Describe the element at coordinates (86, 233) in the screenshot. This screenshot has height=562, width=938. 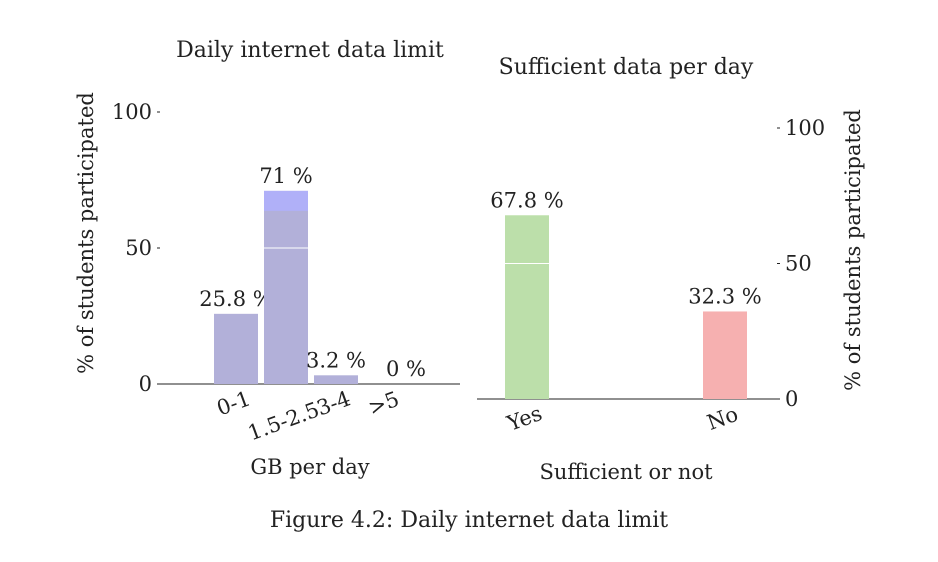
I see `chart1-y-axis-label: % of students participated` at that location.